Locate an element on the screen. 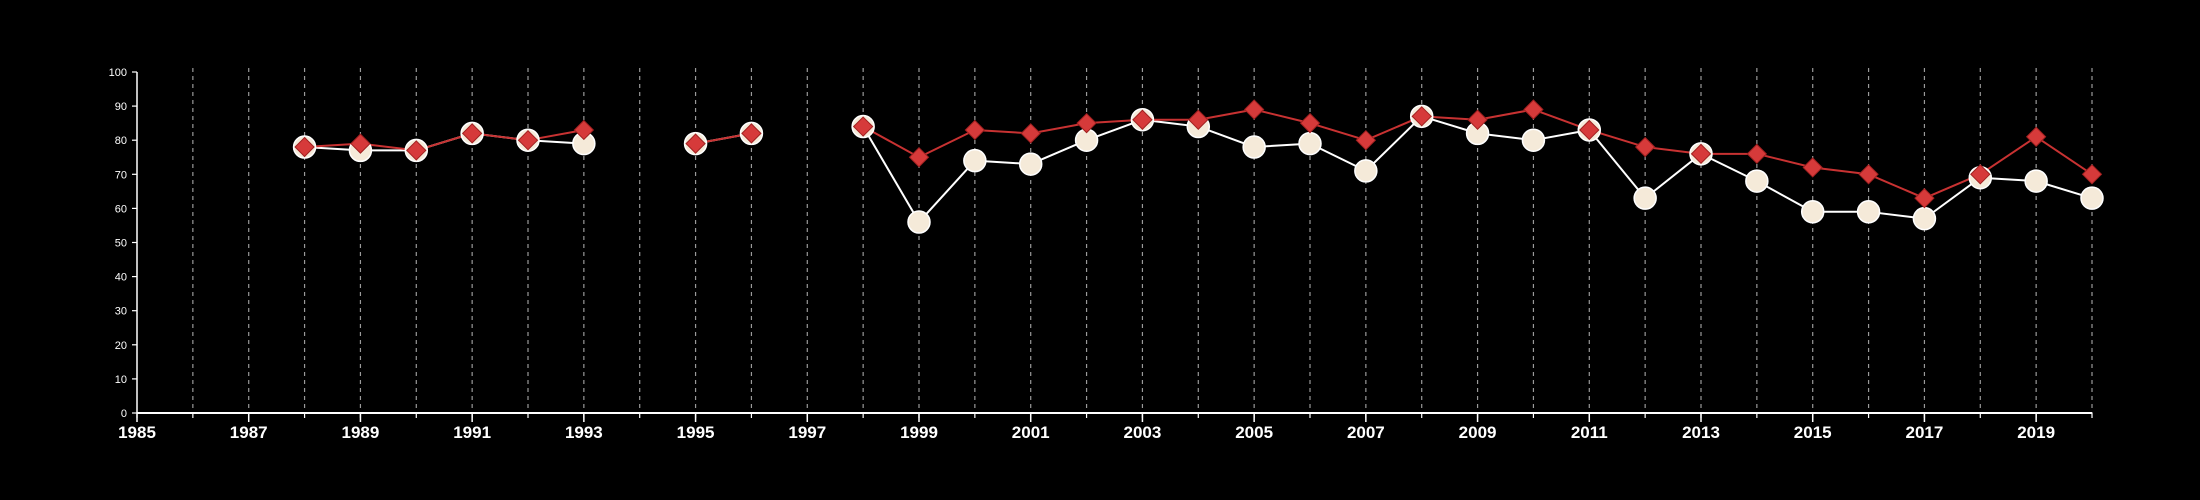 The height and width of the screenshot is (500, 2200). series-2-point-2000 is located at coordinates (975, 130).